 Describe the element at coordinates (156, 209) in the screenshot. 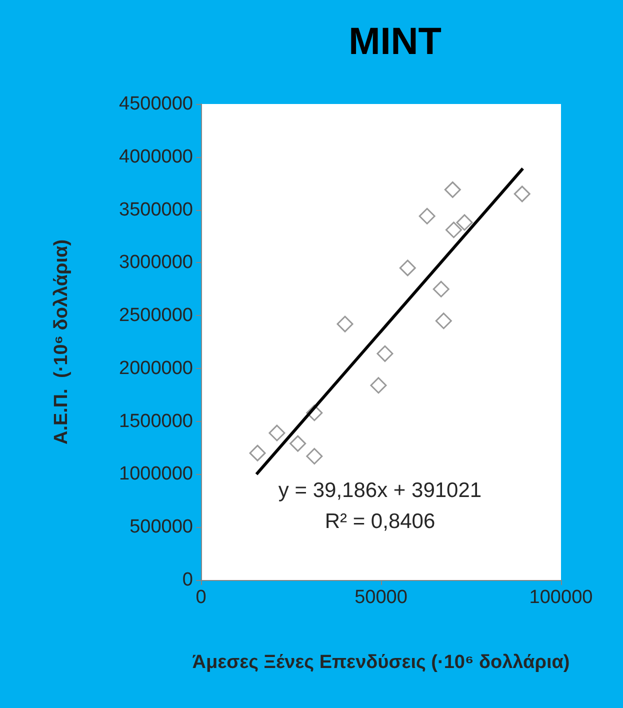

I see `y-tick-label: 3500000` at that location.